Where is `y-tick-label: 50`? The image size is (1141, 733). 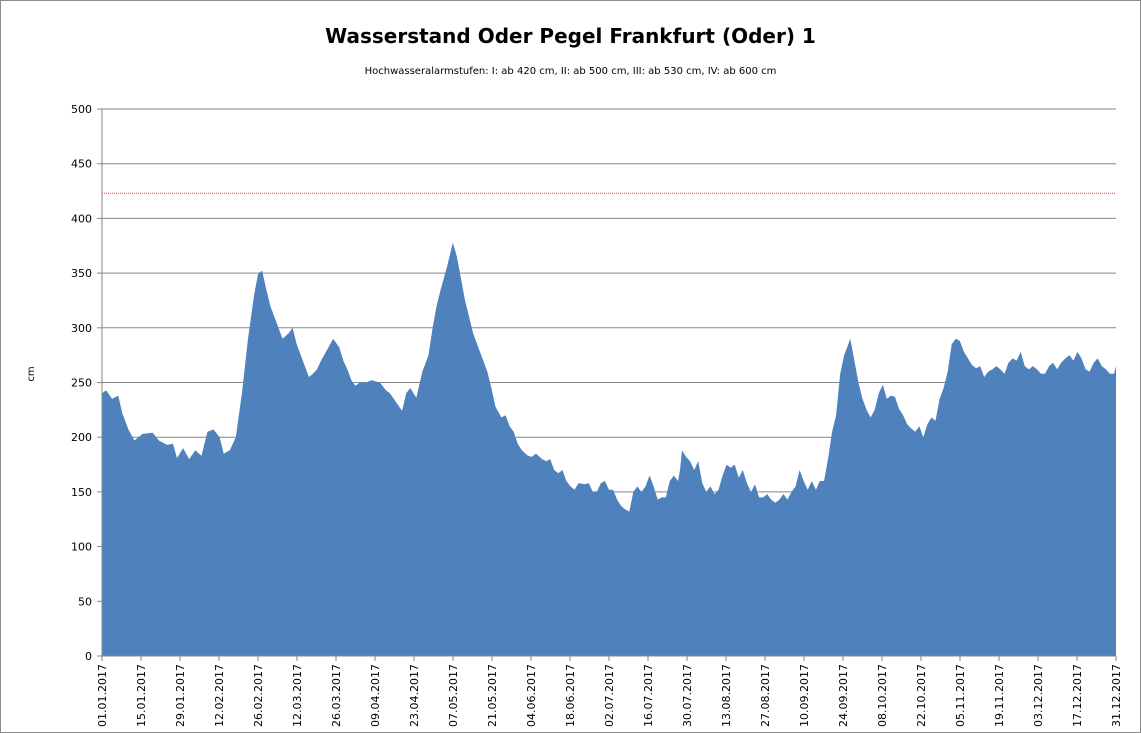
y-tick-label: 50 is located at coordinates (85, 601).